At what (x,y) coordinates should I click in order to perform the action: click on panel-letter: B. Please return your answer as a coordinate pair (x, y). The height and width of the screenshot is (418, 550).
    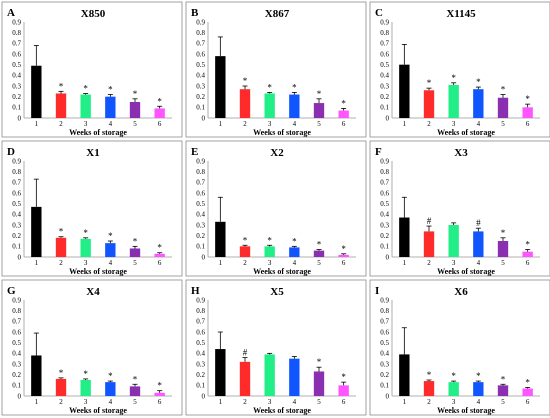
    Looking at the image, I should click on (195, 13).